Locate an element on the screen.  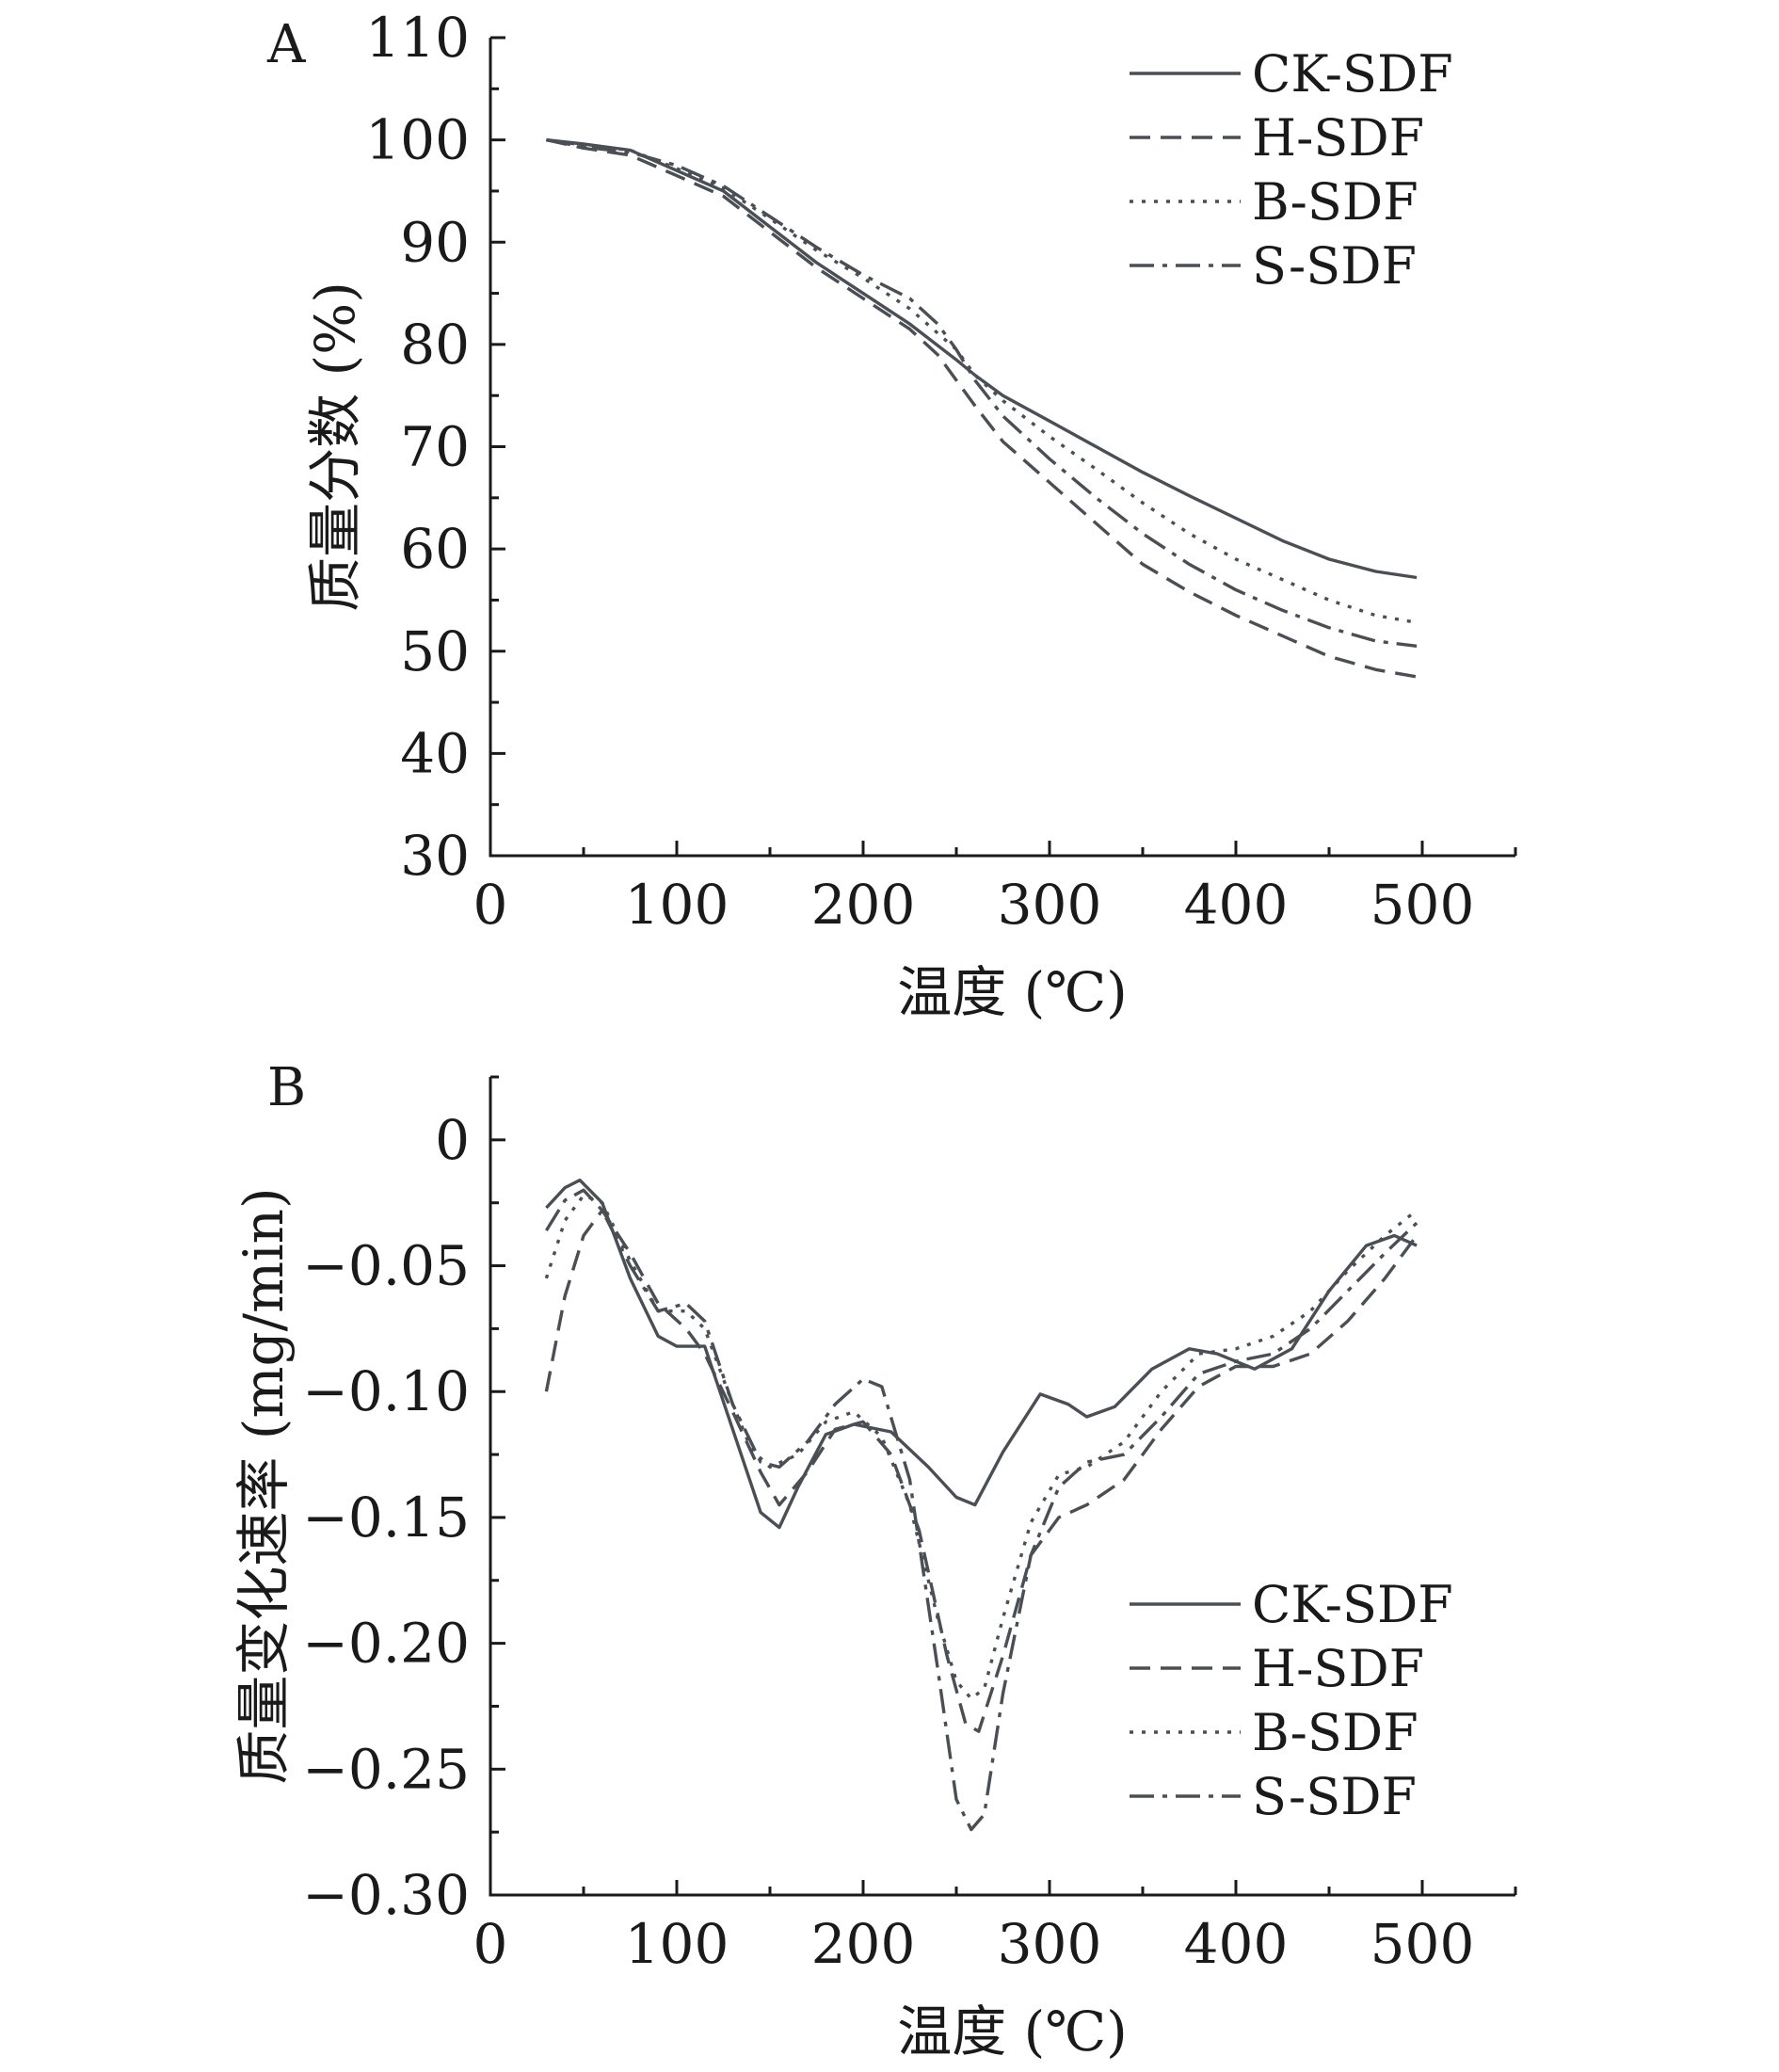
y-tick-label: 100 is located at coordinates (417, 140).